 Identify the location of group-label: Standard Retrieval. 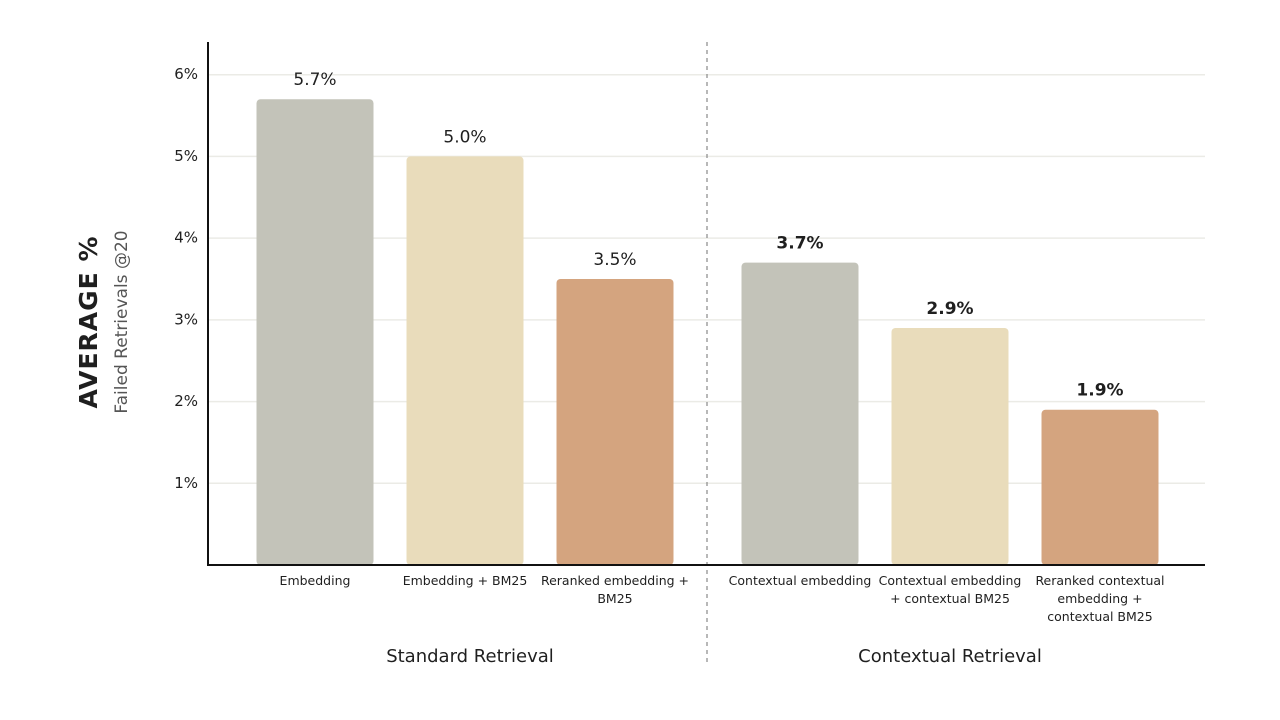
(470, 656).